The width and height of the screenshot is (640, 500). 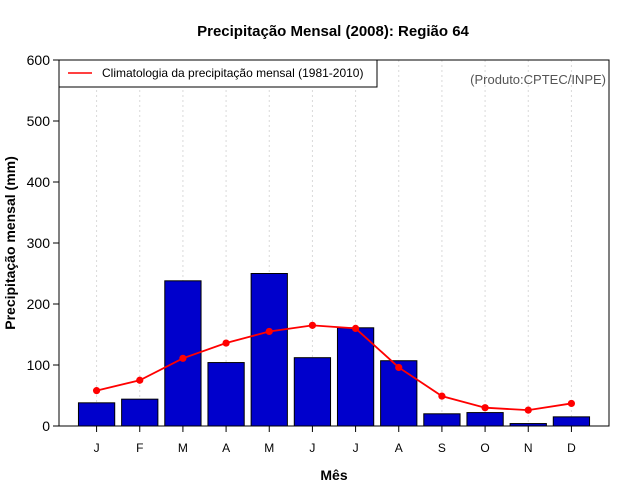 I want to click on legend-box, so click(x=218, y=73).